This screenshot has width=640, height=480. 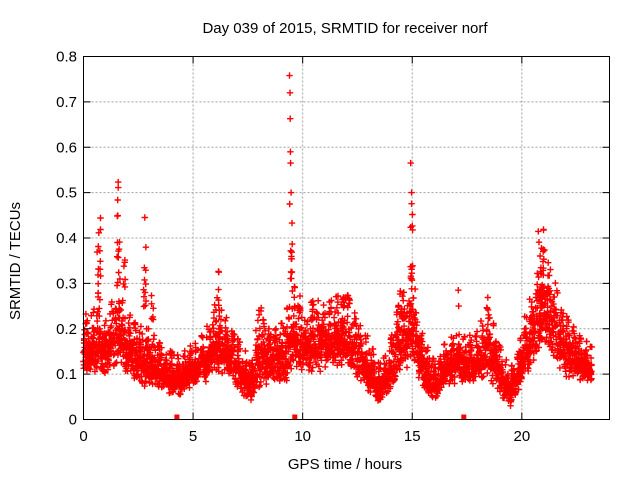 I want to click on y-tick-label: 0.7, so click(x=66, y=102).